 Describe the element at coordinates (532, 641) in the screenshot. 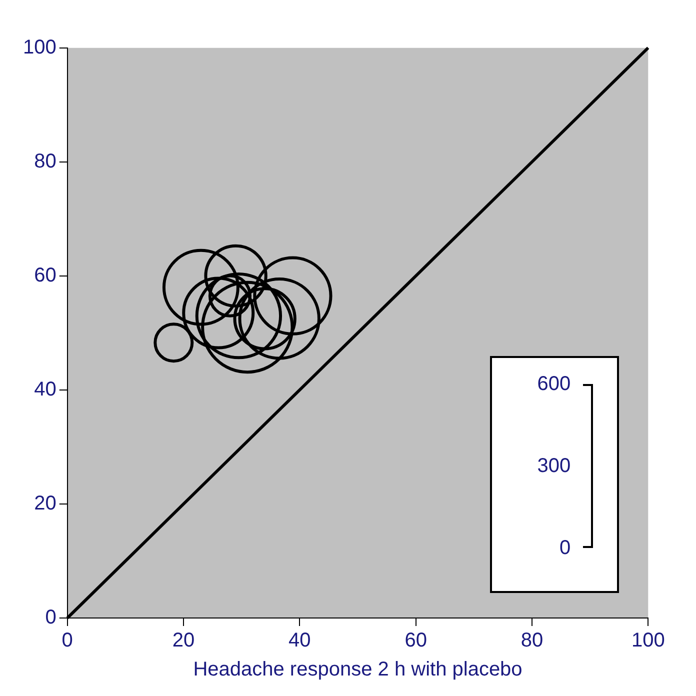

I see `x-tick-label: 80` at that location.